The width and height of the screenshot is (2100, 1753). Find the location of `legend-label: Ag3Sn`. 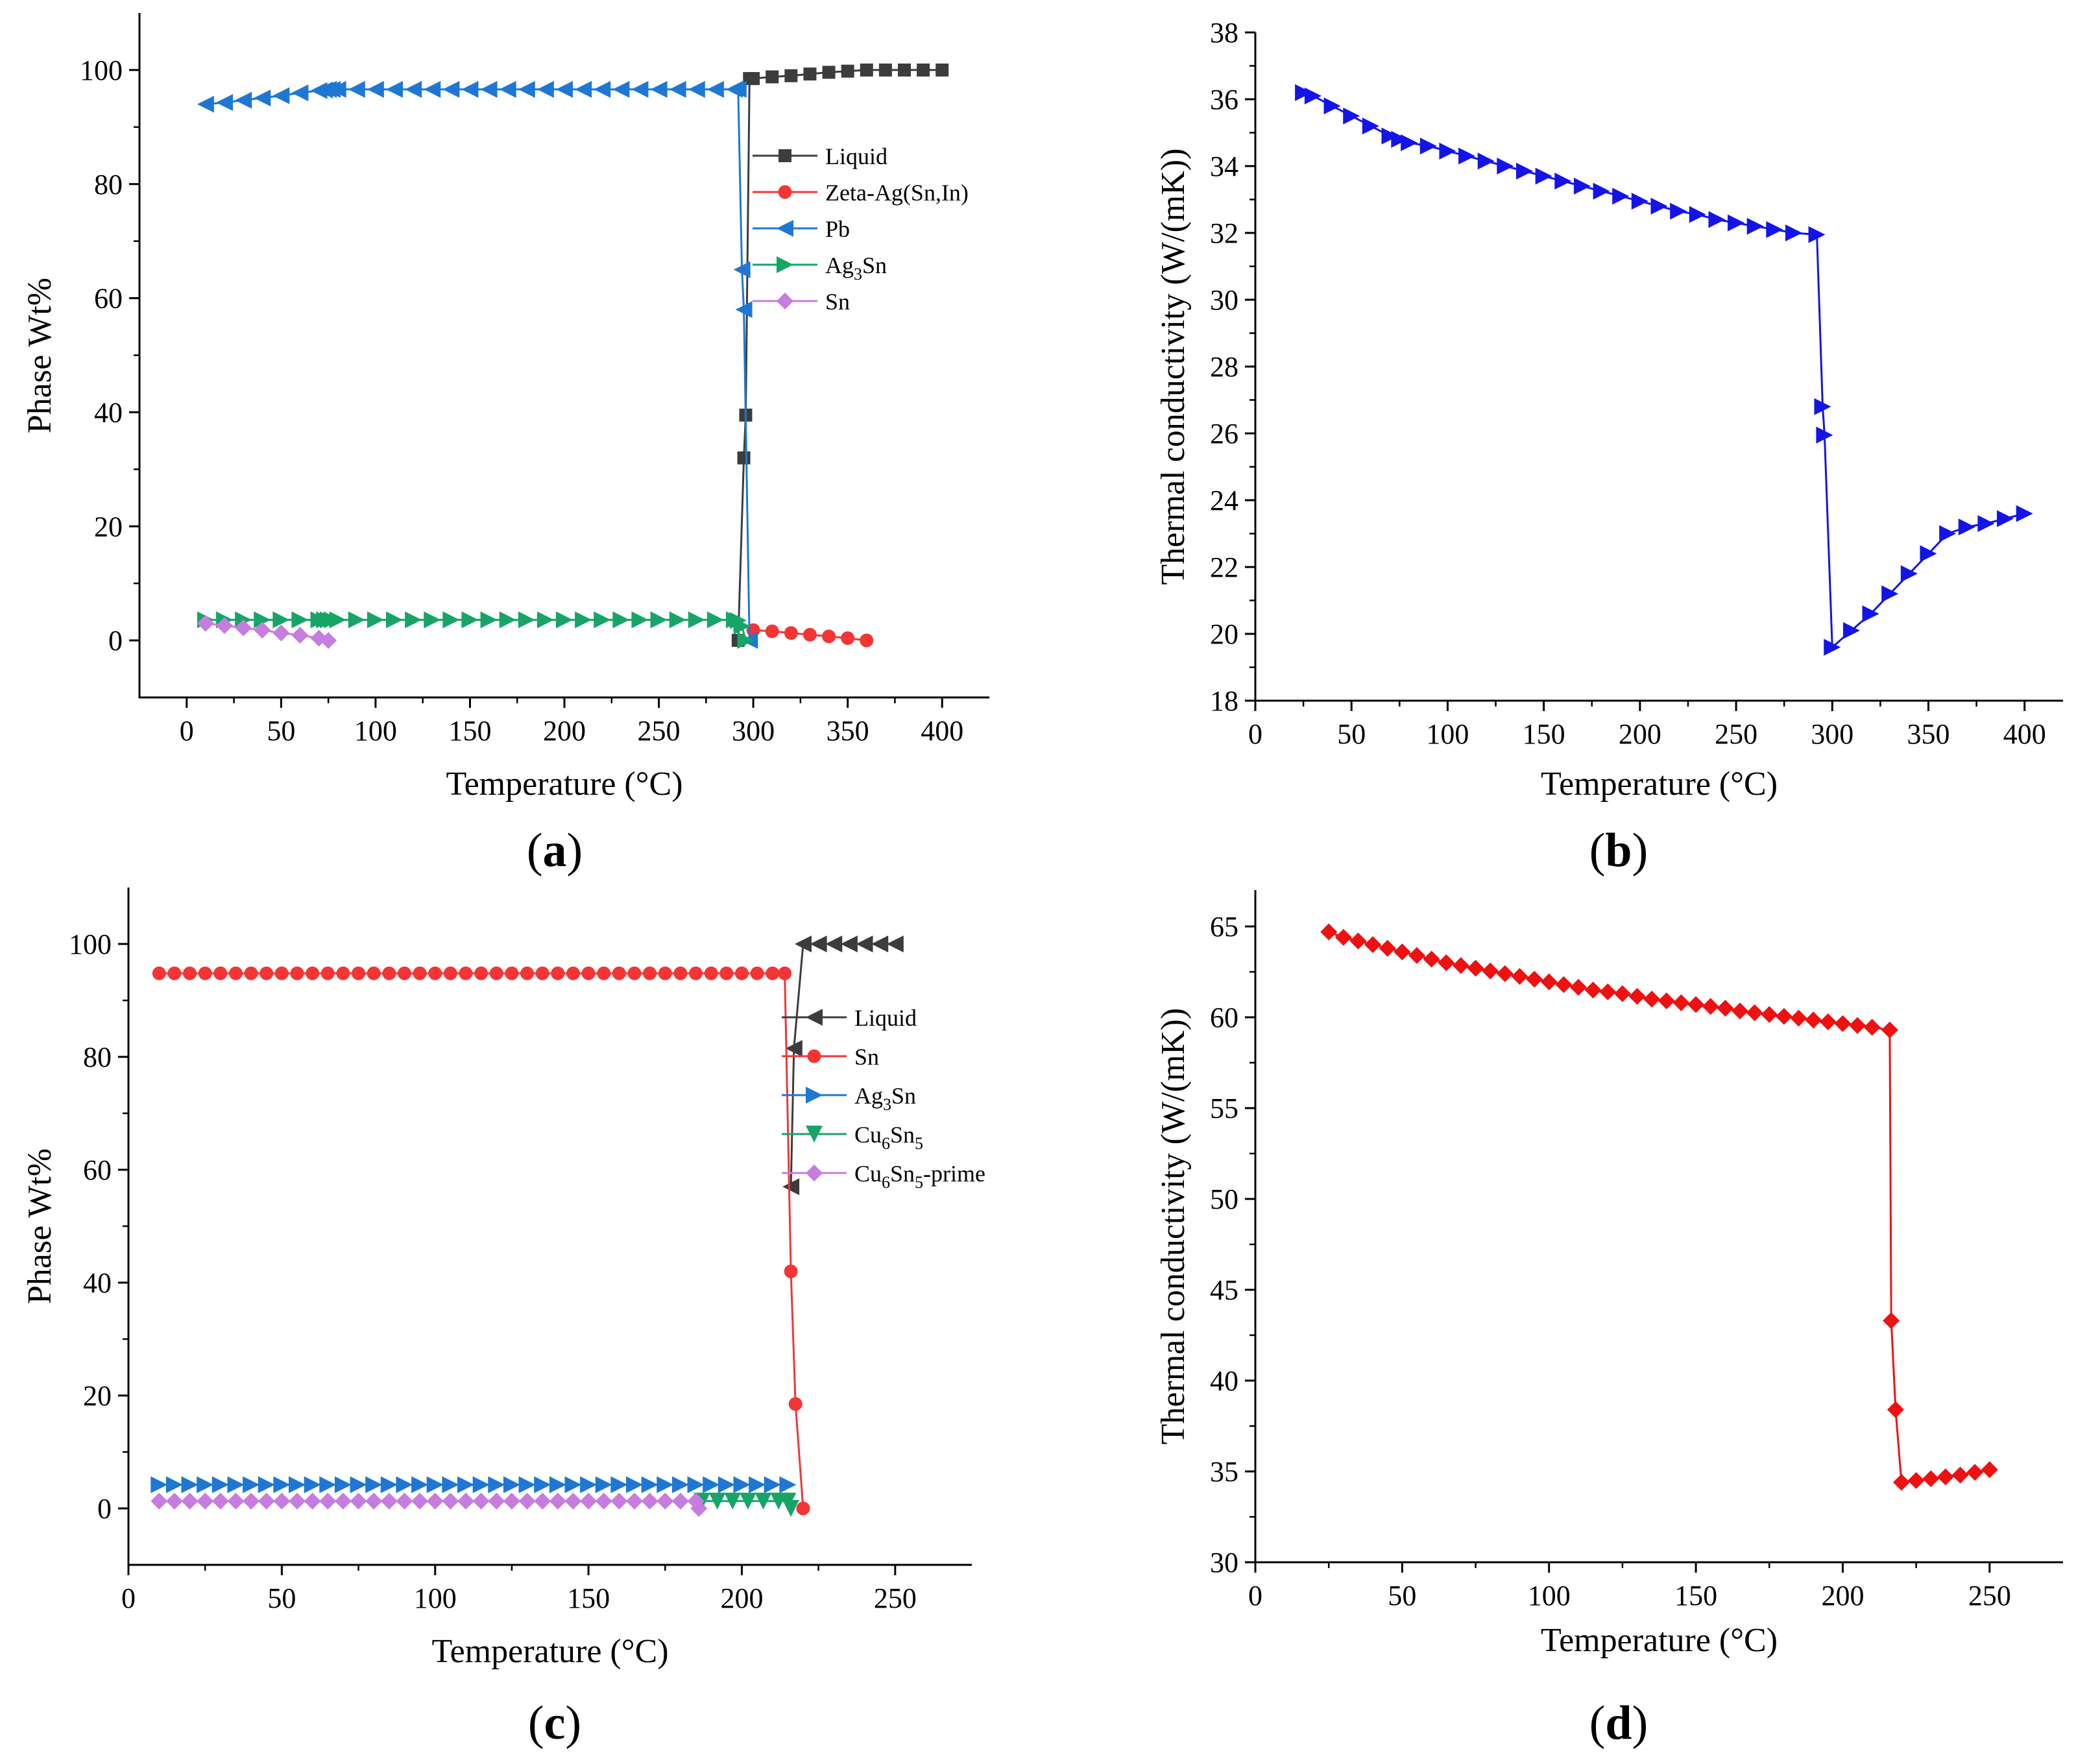

legend-label: Ag3Sn is located at coordinates (885, 1098).